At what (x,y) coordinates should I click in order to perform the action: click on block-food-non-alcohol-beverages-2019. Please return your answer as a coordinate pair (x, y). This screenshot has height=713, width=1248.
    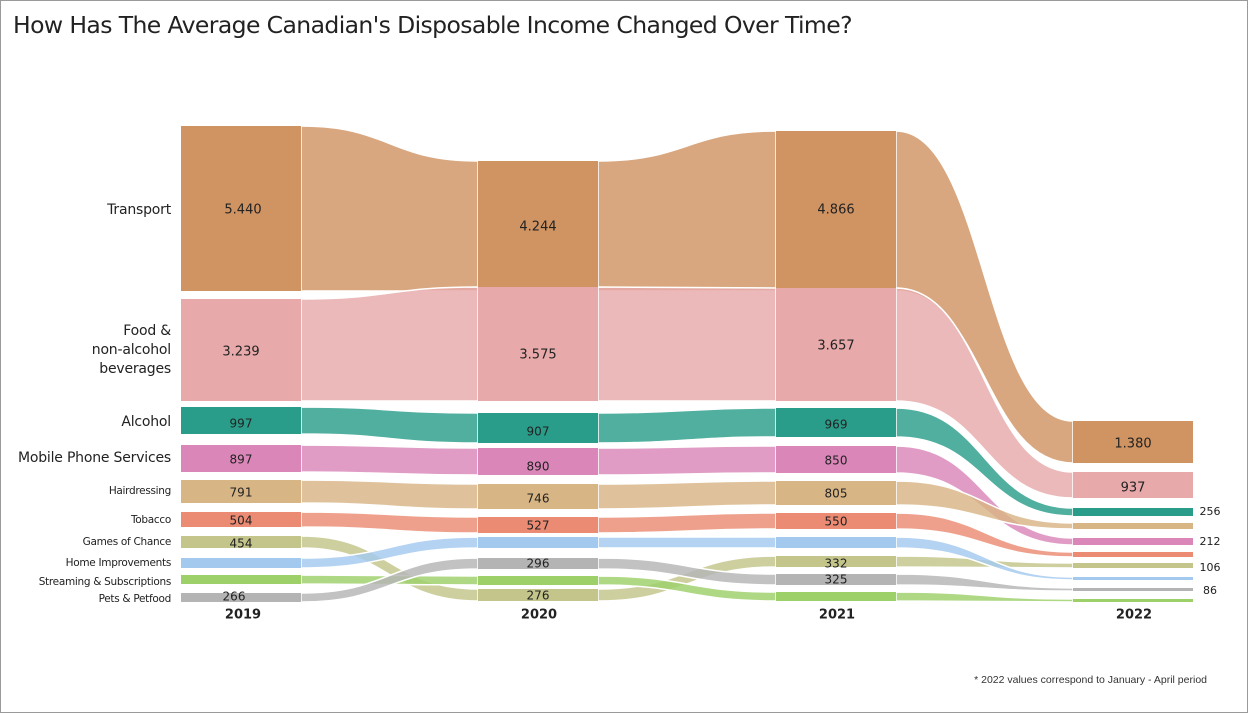
    Looking at the image, I should click on (241, 350).